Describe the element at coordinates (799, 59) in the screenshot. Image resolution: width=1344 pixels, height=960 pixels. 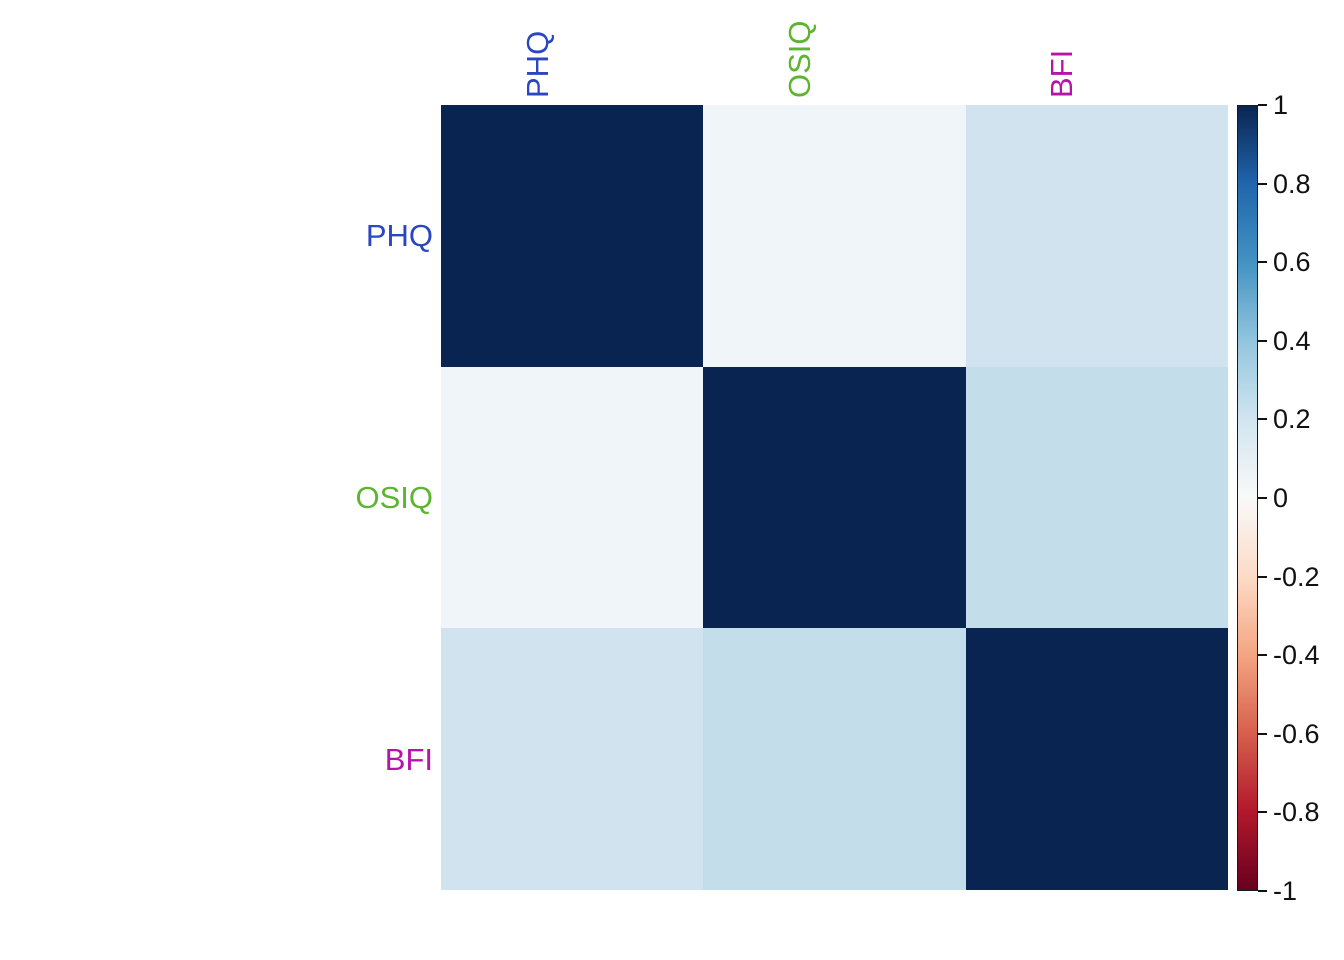
I see `column-label-osiq: OSIQ` at that location.